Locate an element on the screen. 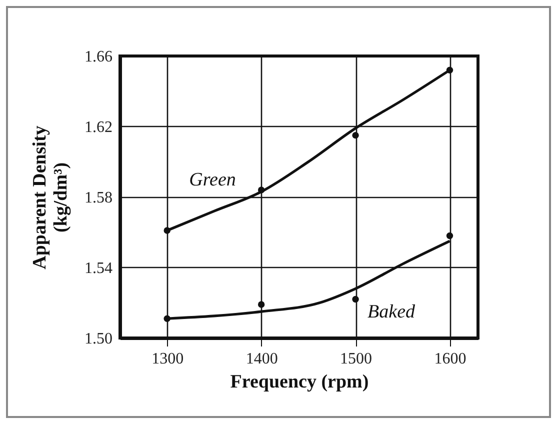 This screenshot has width=557, height=424. x-axis-title: Frequency (rpm) is located at coordinates (299, 382).